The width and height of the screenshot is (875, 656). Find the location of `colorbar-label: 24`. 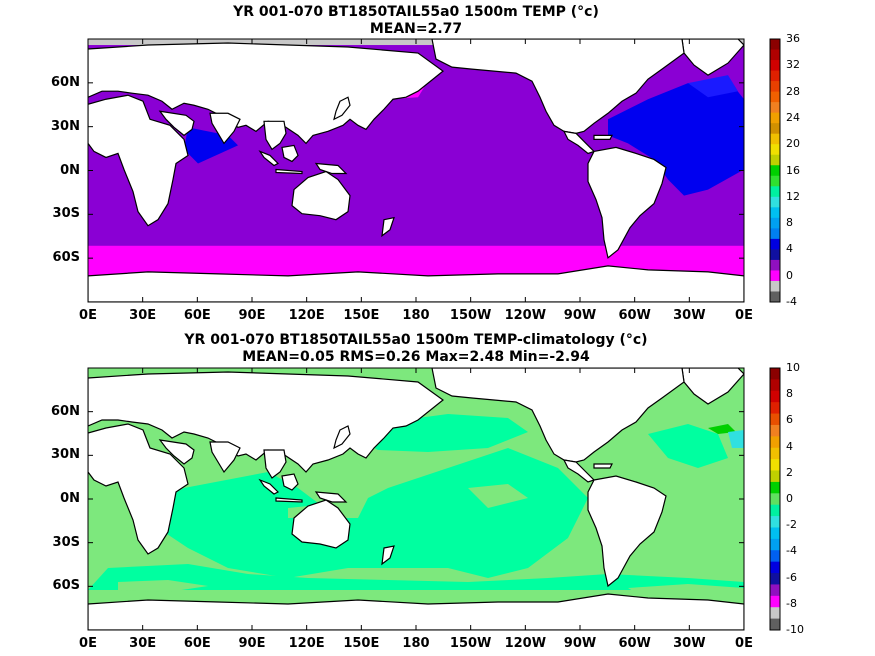

colorbar-label: 24 is located at coordinates (793, 117).